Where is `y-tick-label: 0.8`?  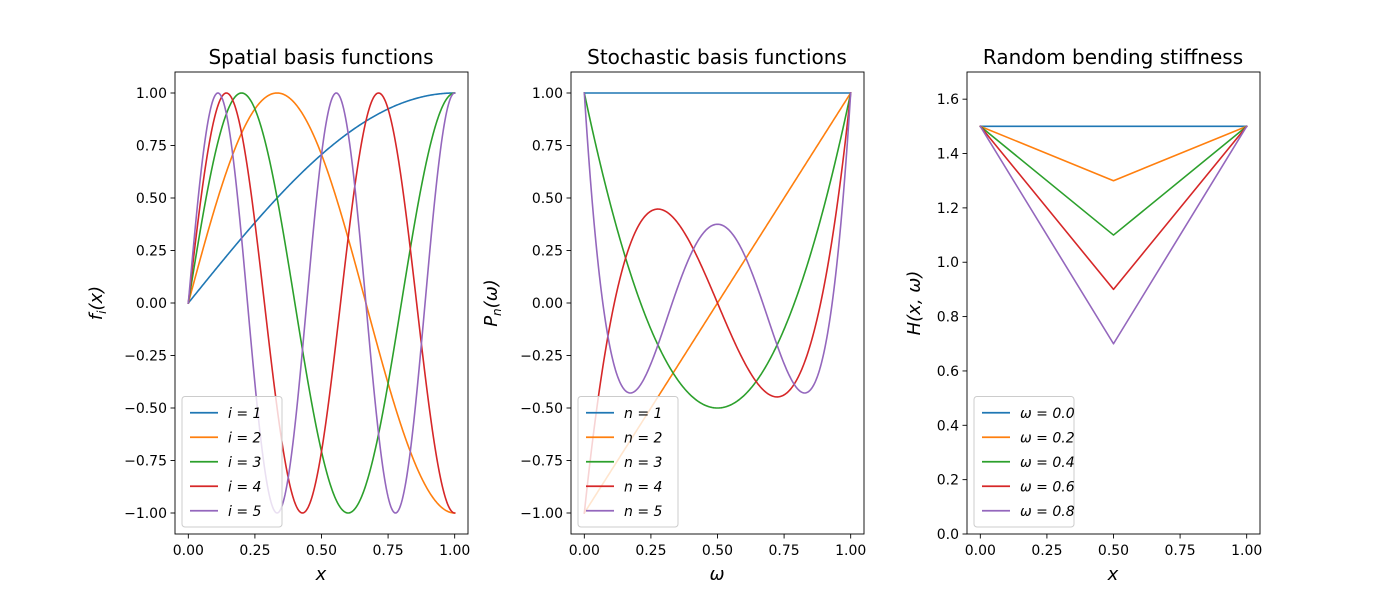 y-tick-label: 0.8 is located at coordinates (948, 318).